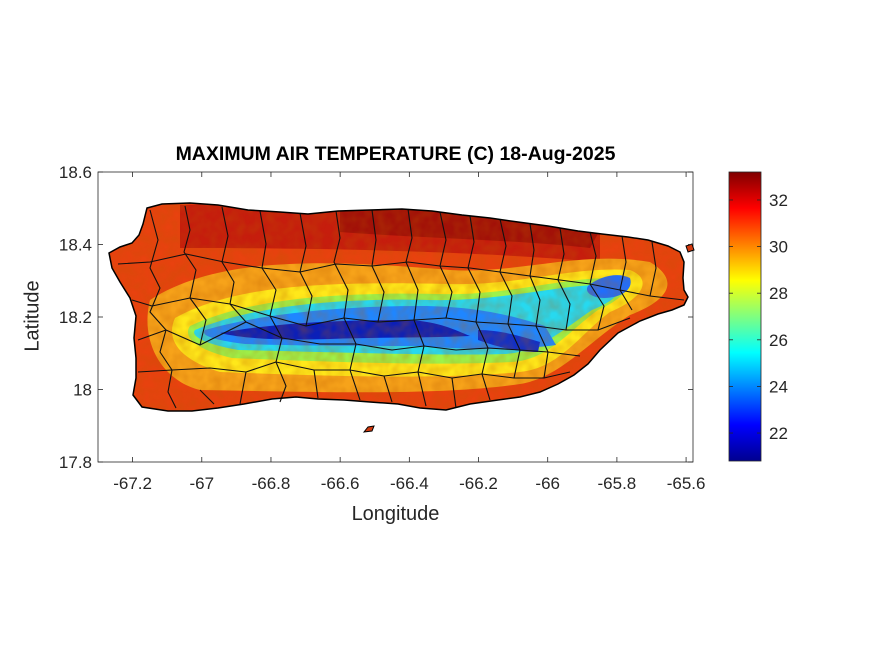  What do you see at coordinates (778, 433) in the screenshot?
I see `colorbar-tick-label: 22` at bounding box center [778, 433].